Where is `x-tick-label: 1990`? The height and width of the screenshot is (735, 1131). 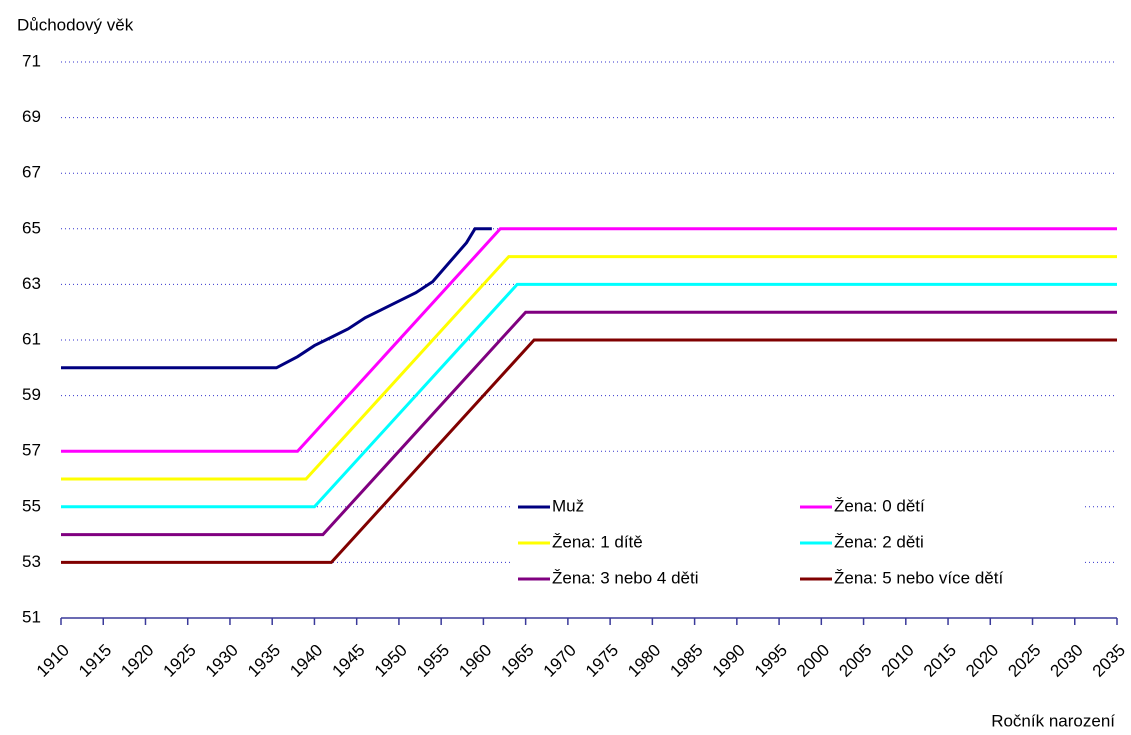
x-tick-label: 1990 is located at coordinates (729, 661).